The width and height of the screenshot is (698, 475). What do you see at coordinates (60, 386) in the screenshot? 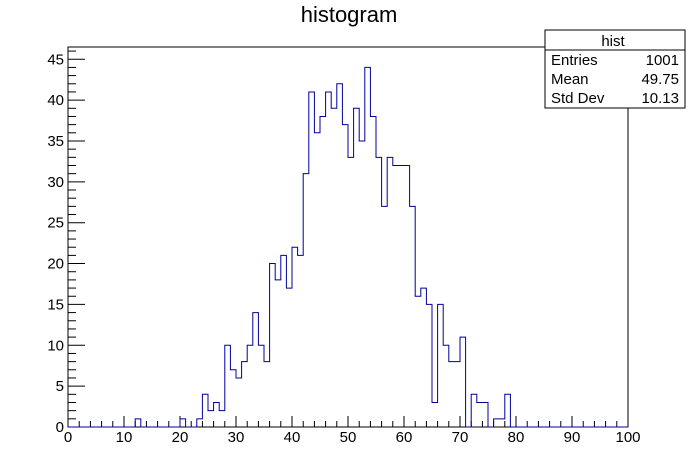
I see `y-tick-label: 5` at bounding box center [60, 386].